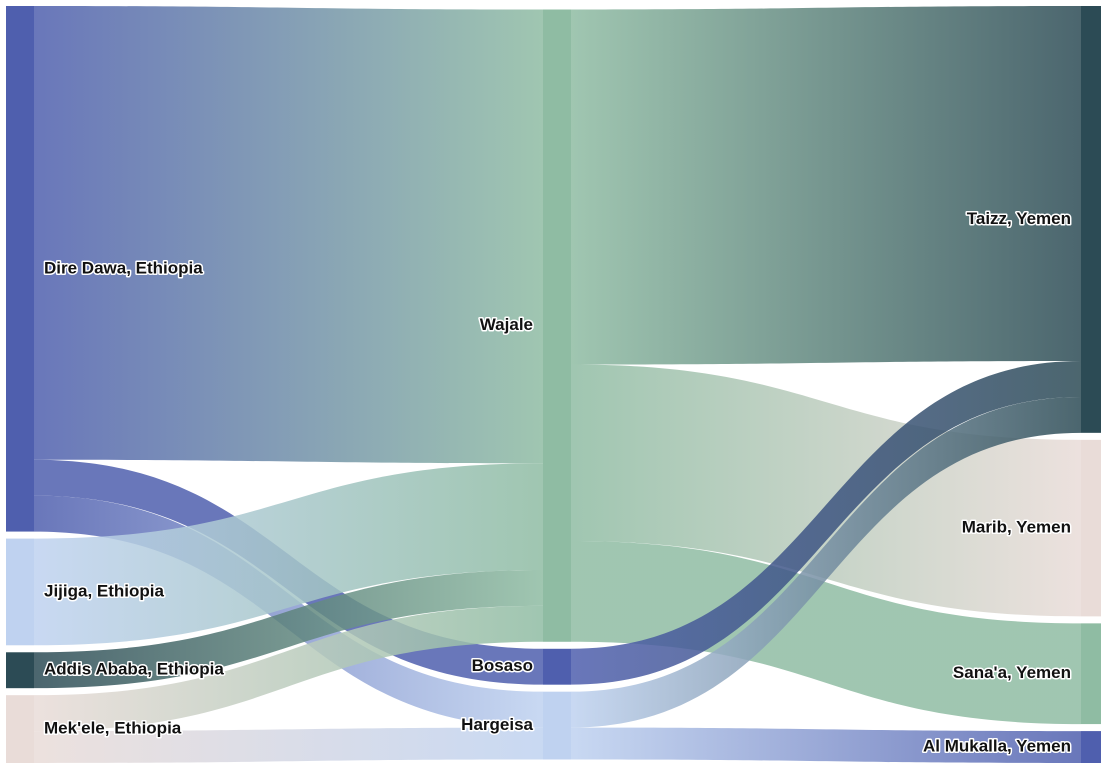 The height and width of the screenshot is (769, 1101). Describe the element at coordinates (826, 745) in the screenshot. I see `link-hargeisa-to-mukalla` at that location.